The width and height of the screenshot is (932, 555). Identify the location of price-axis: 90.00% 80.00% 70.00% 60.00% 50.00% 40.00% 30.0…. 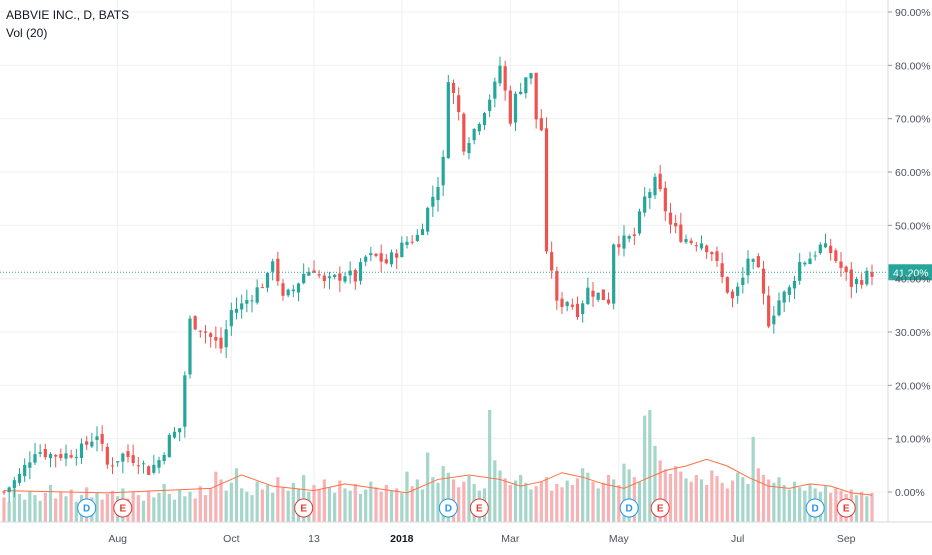
(909, 261).